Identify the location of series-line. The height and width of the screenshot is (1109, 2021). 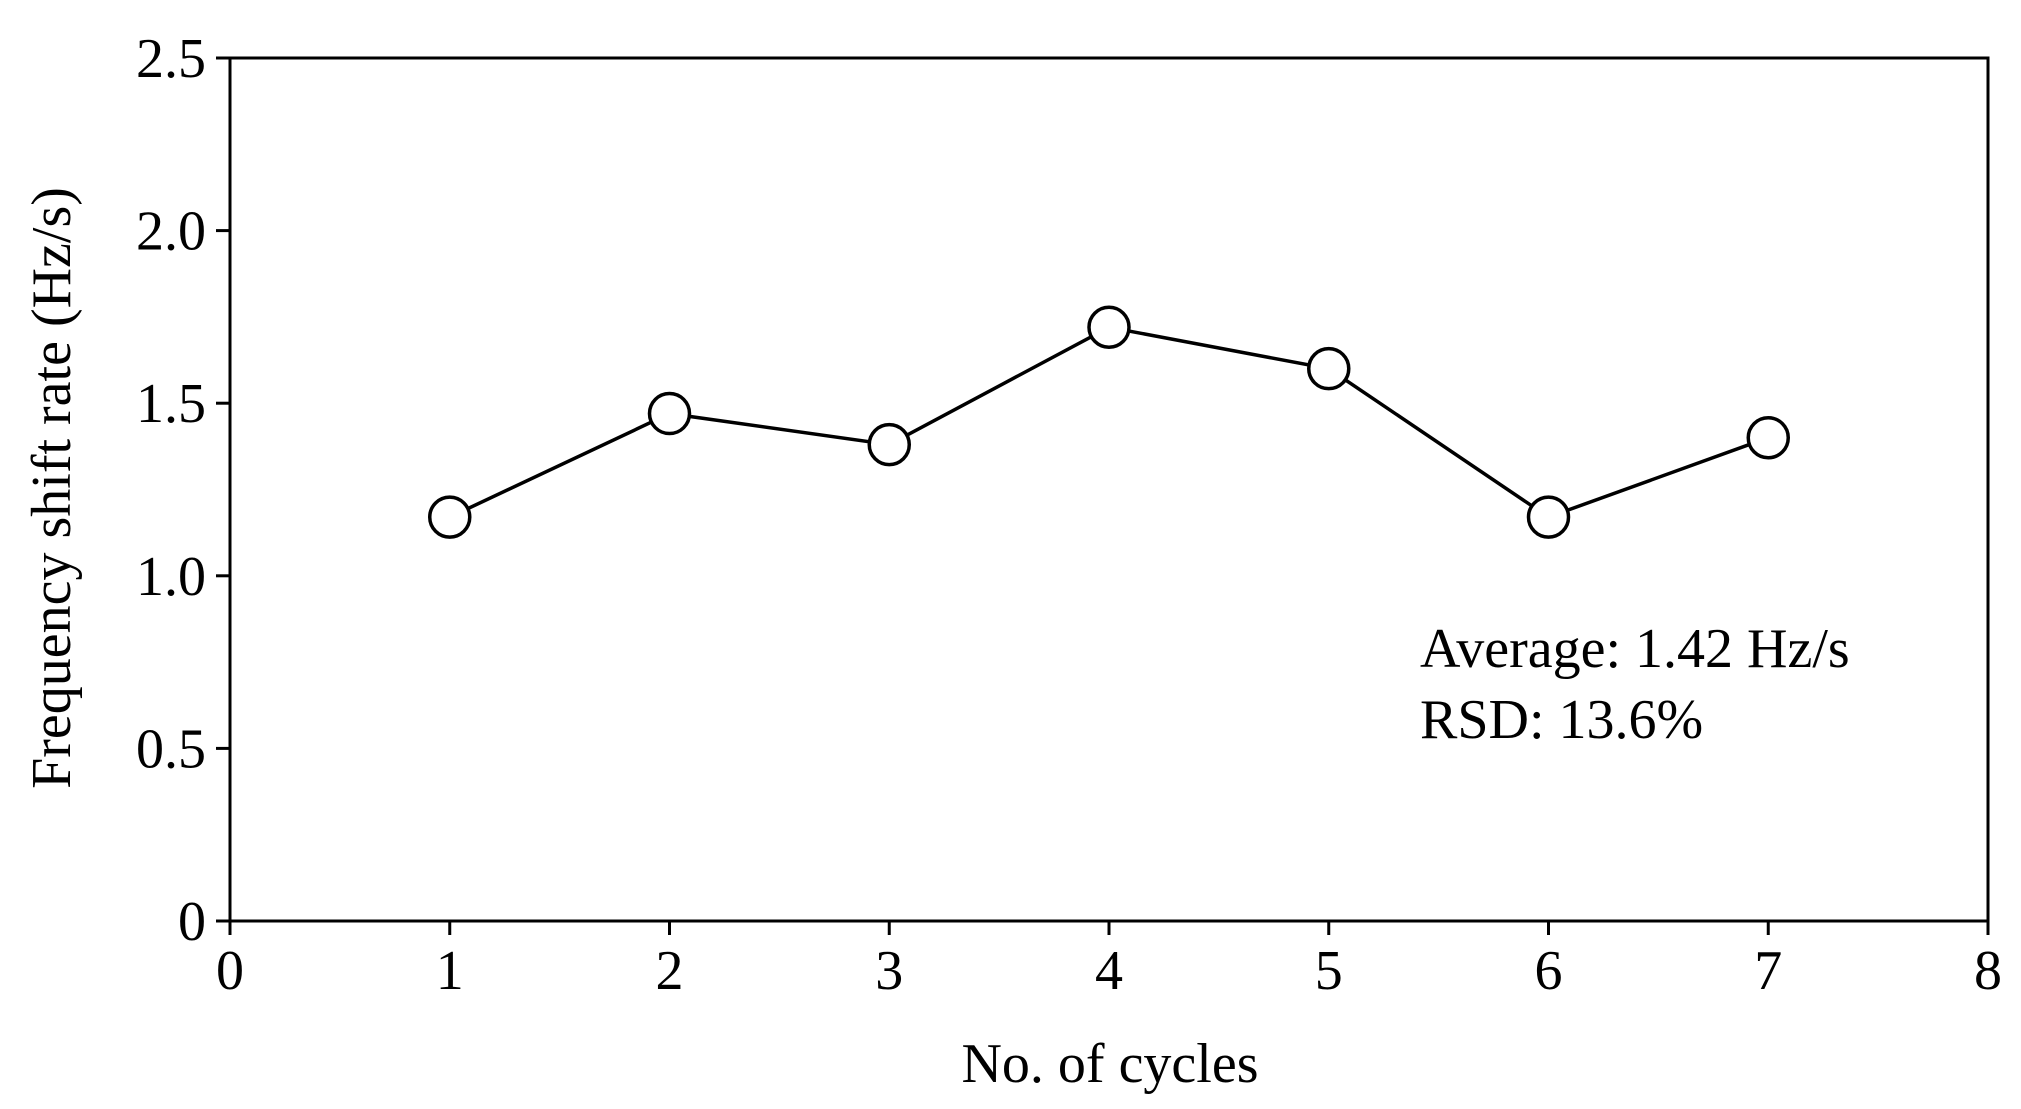
(1109, 422).